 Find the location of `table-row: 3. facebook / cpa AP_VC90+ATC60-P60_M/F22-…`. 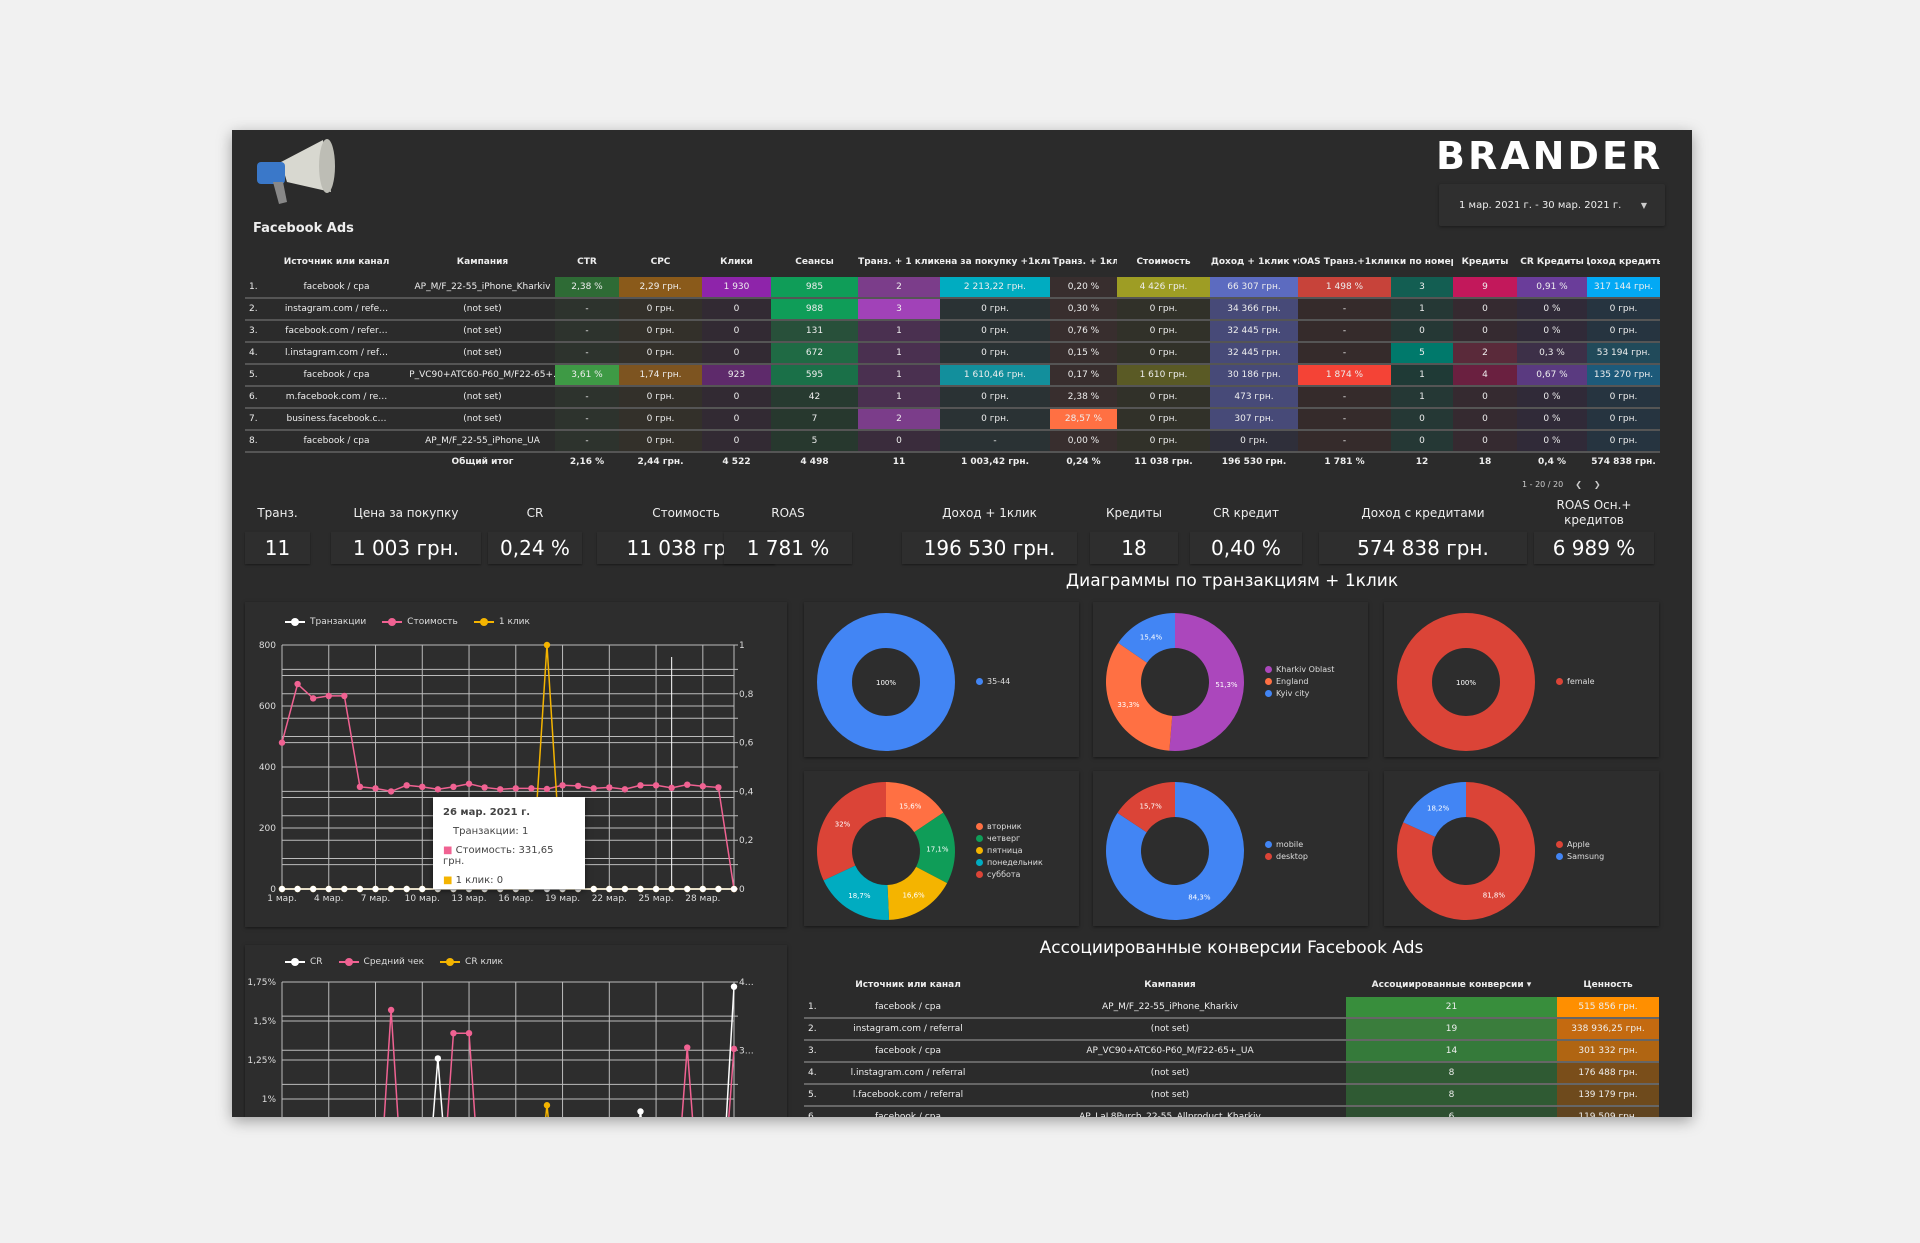

table-row: 3. facebook / cpa AP_VC90+ATC60-P60_M/F22-… is located at coordinates (1231, 1052).